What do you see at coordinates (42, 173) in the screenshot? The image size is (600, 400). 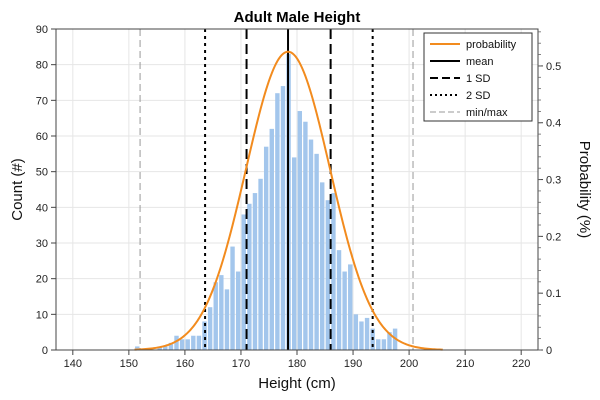 I see `y-tick-label: 50` at bounding box center [42, 173].